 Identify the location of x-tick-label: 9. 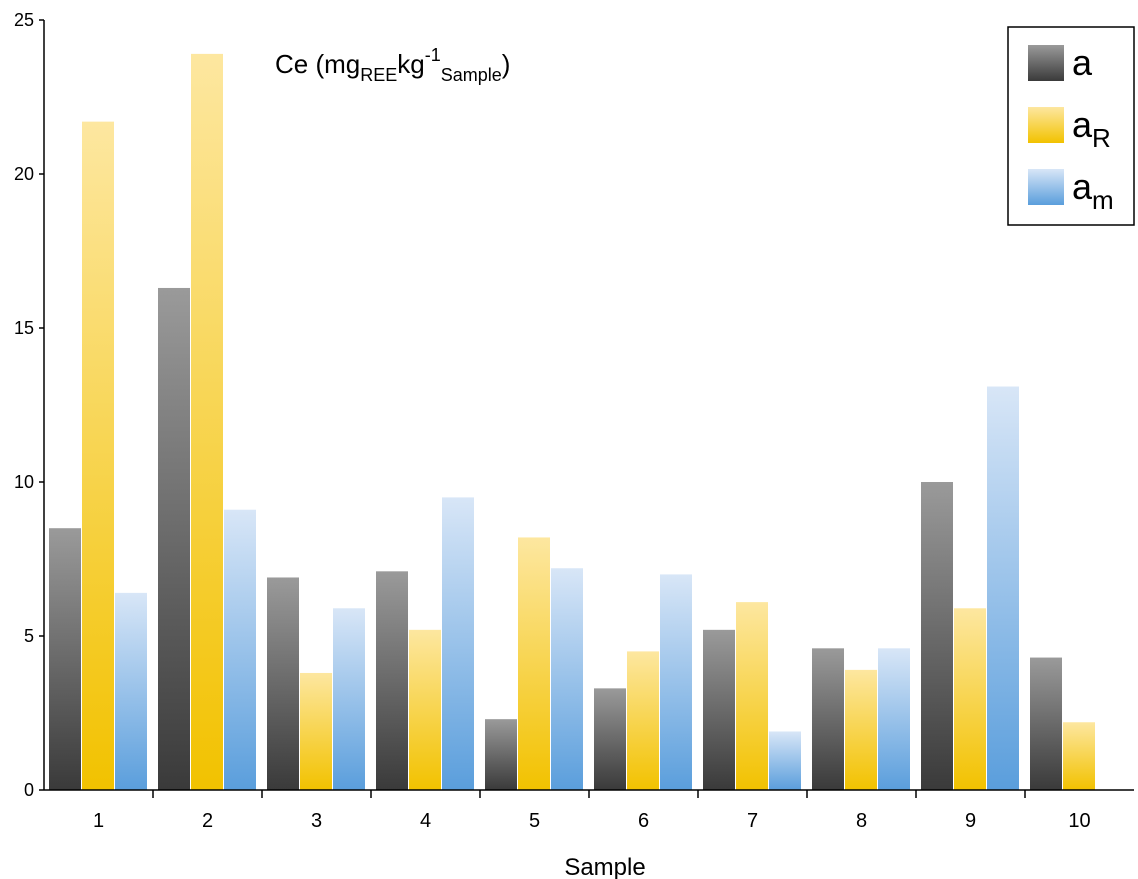
(970, 821).